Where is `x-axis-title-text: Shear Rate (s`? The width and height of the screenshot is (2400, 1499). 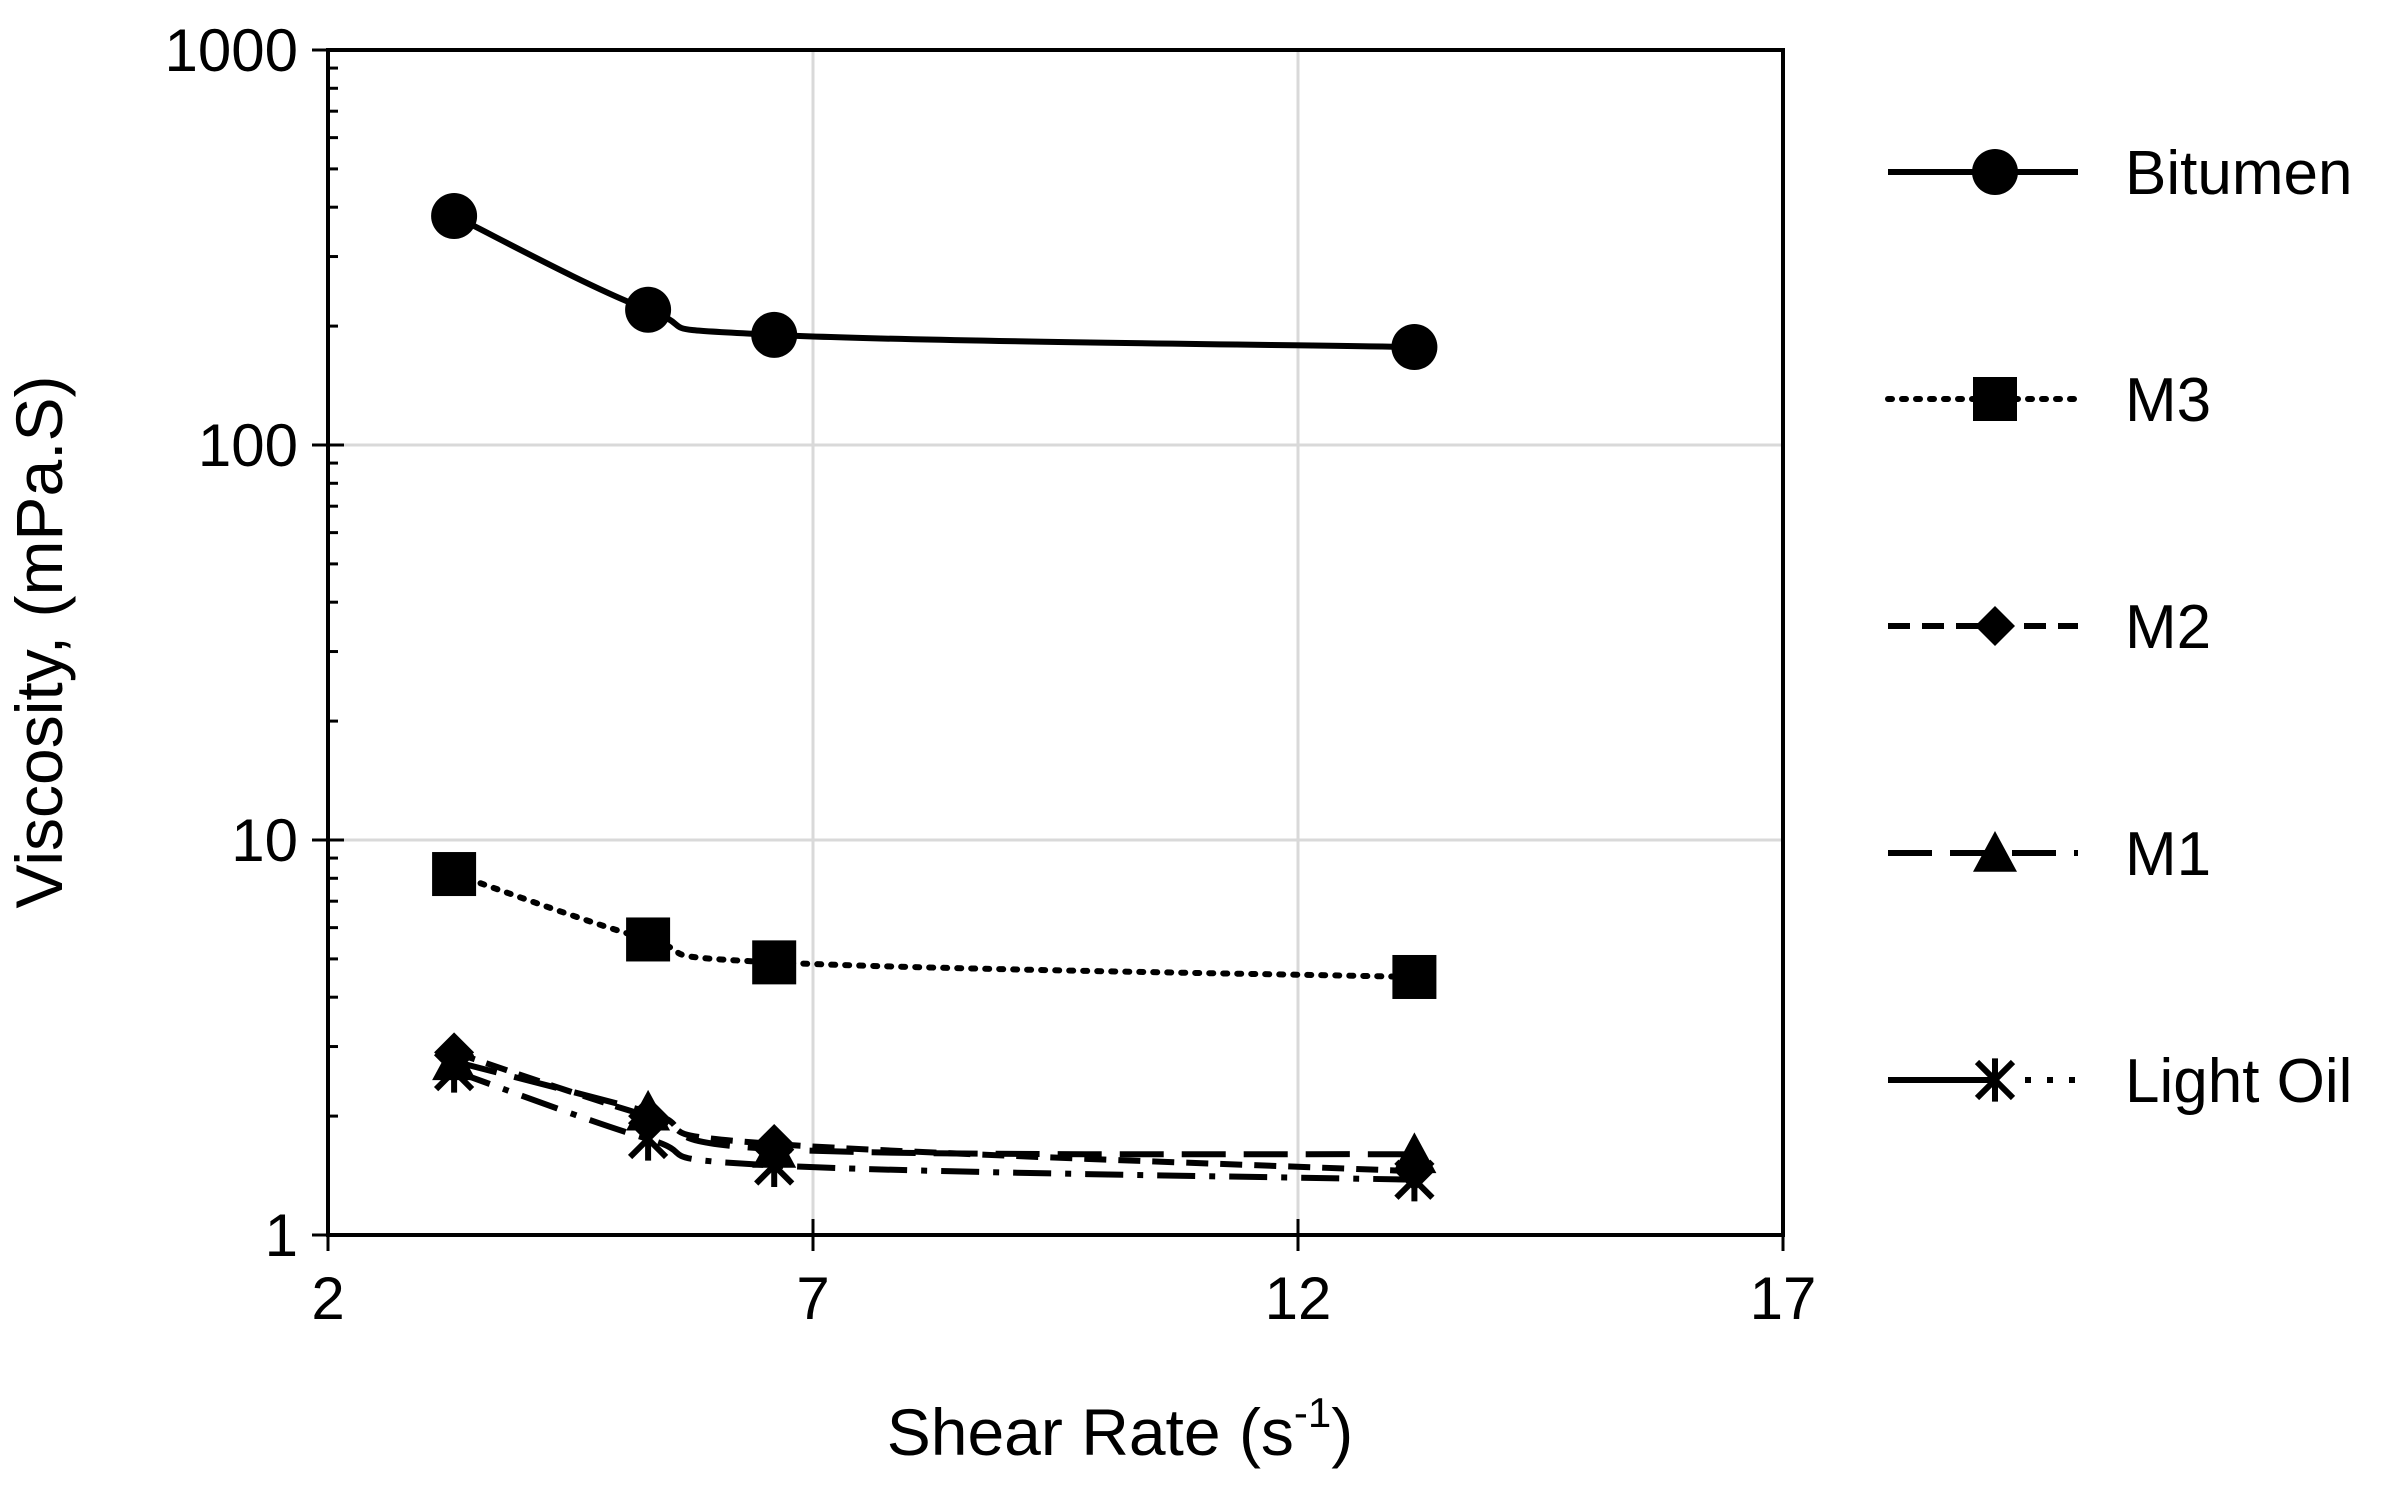
x-axis-title-text: Shear Rate (s is located at coordinates (1090, 1432).